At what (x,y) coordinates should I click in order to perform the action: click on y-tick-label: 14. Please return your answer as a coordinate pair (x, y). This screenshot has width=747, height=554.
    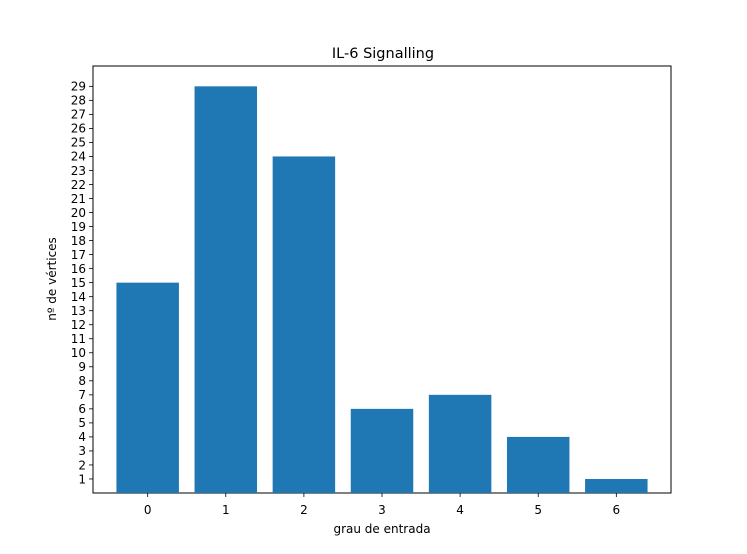
    Looking at the image, I should click on (78, 297).